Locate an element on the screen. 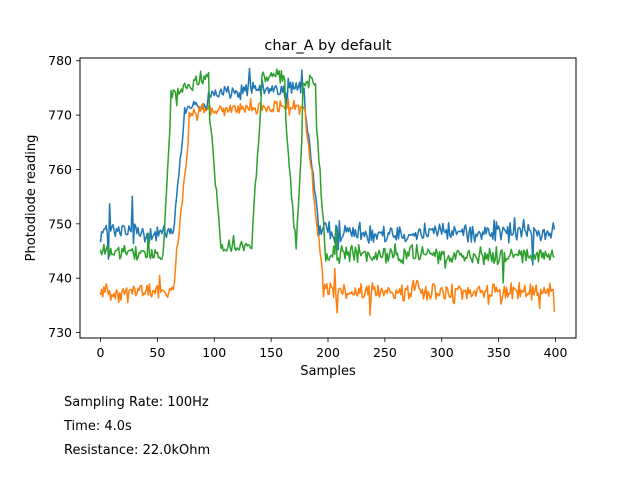 The height and width of the screenshot is (480, 640). x-tick-label: 400 is located at coordinates (556, 352).